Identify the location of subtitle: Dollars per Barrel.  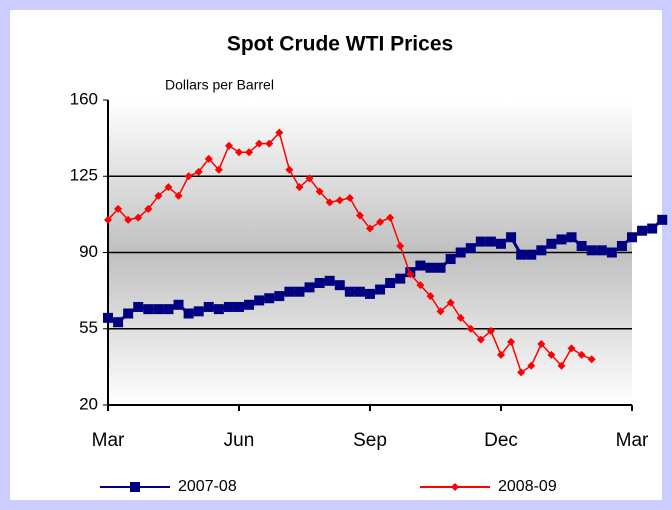
(219, 85).